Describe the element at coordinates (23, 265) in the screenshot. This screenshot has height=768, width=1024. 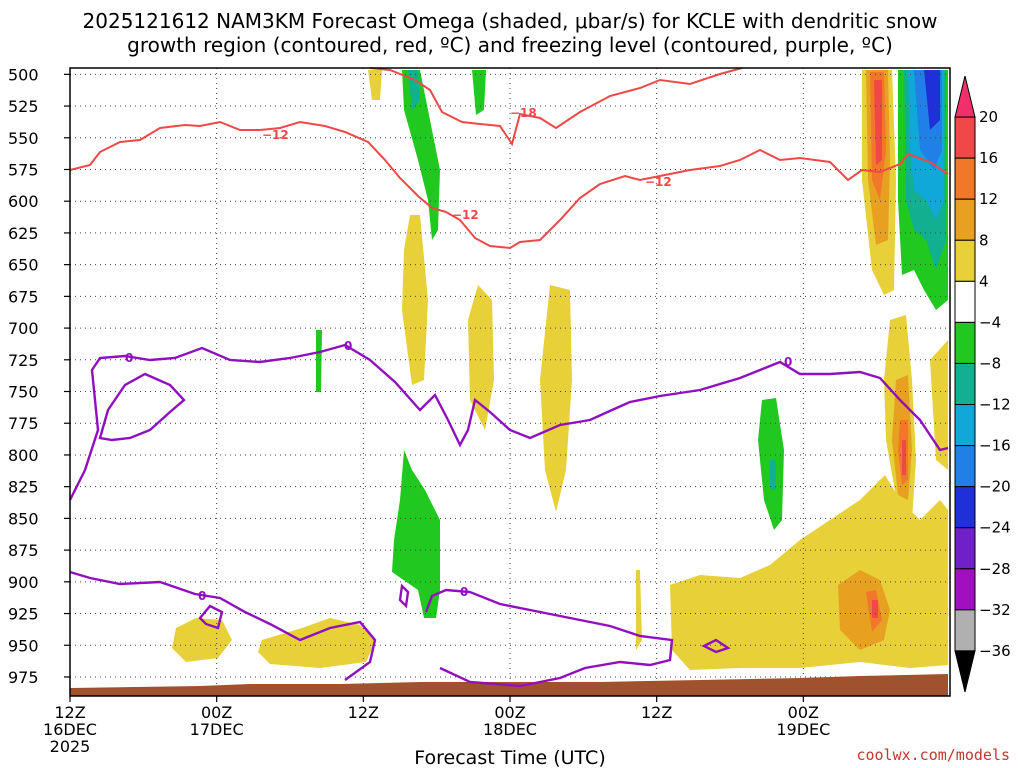
I see `y-tick-label: 650` at that location.